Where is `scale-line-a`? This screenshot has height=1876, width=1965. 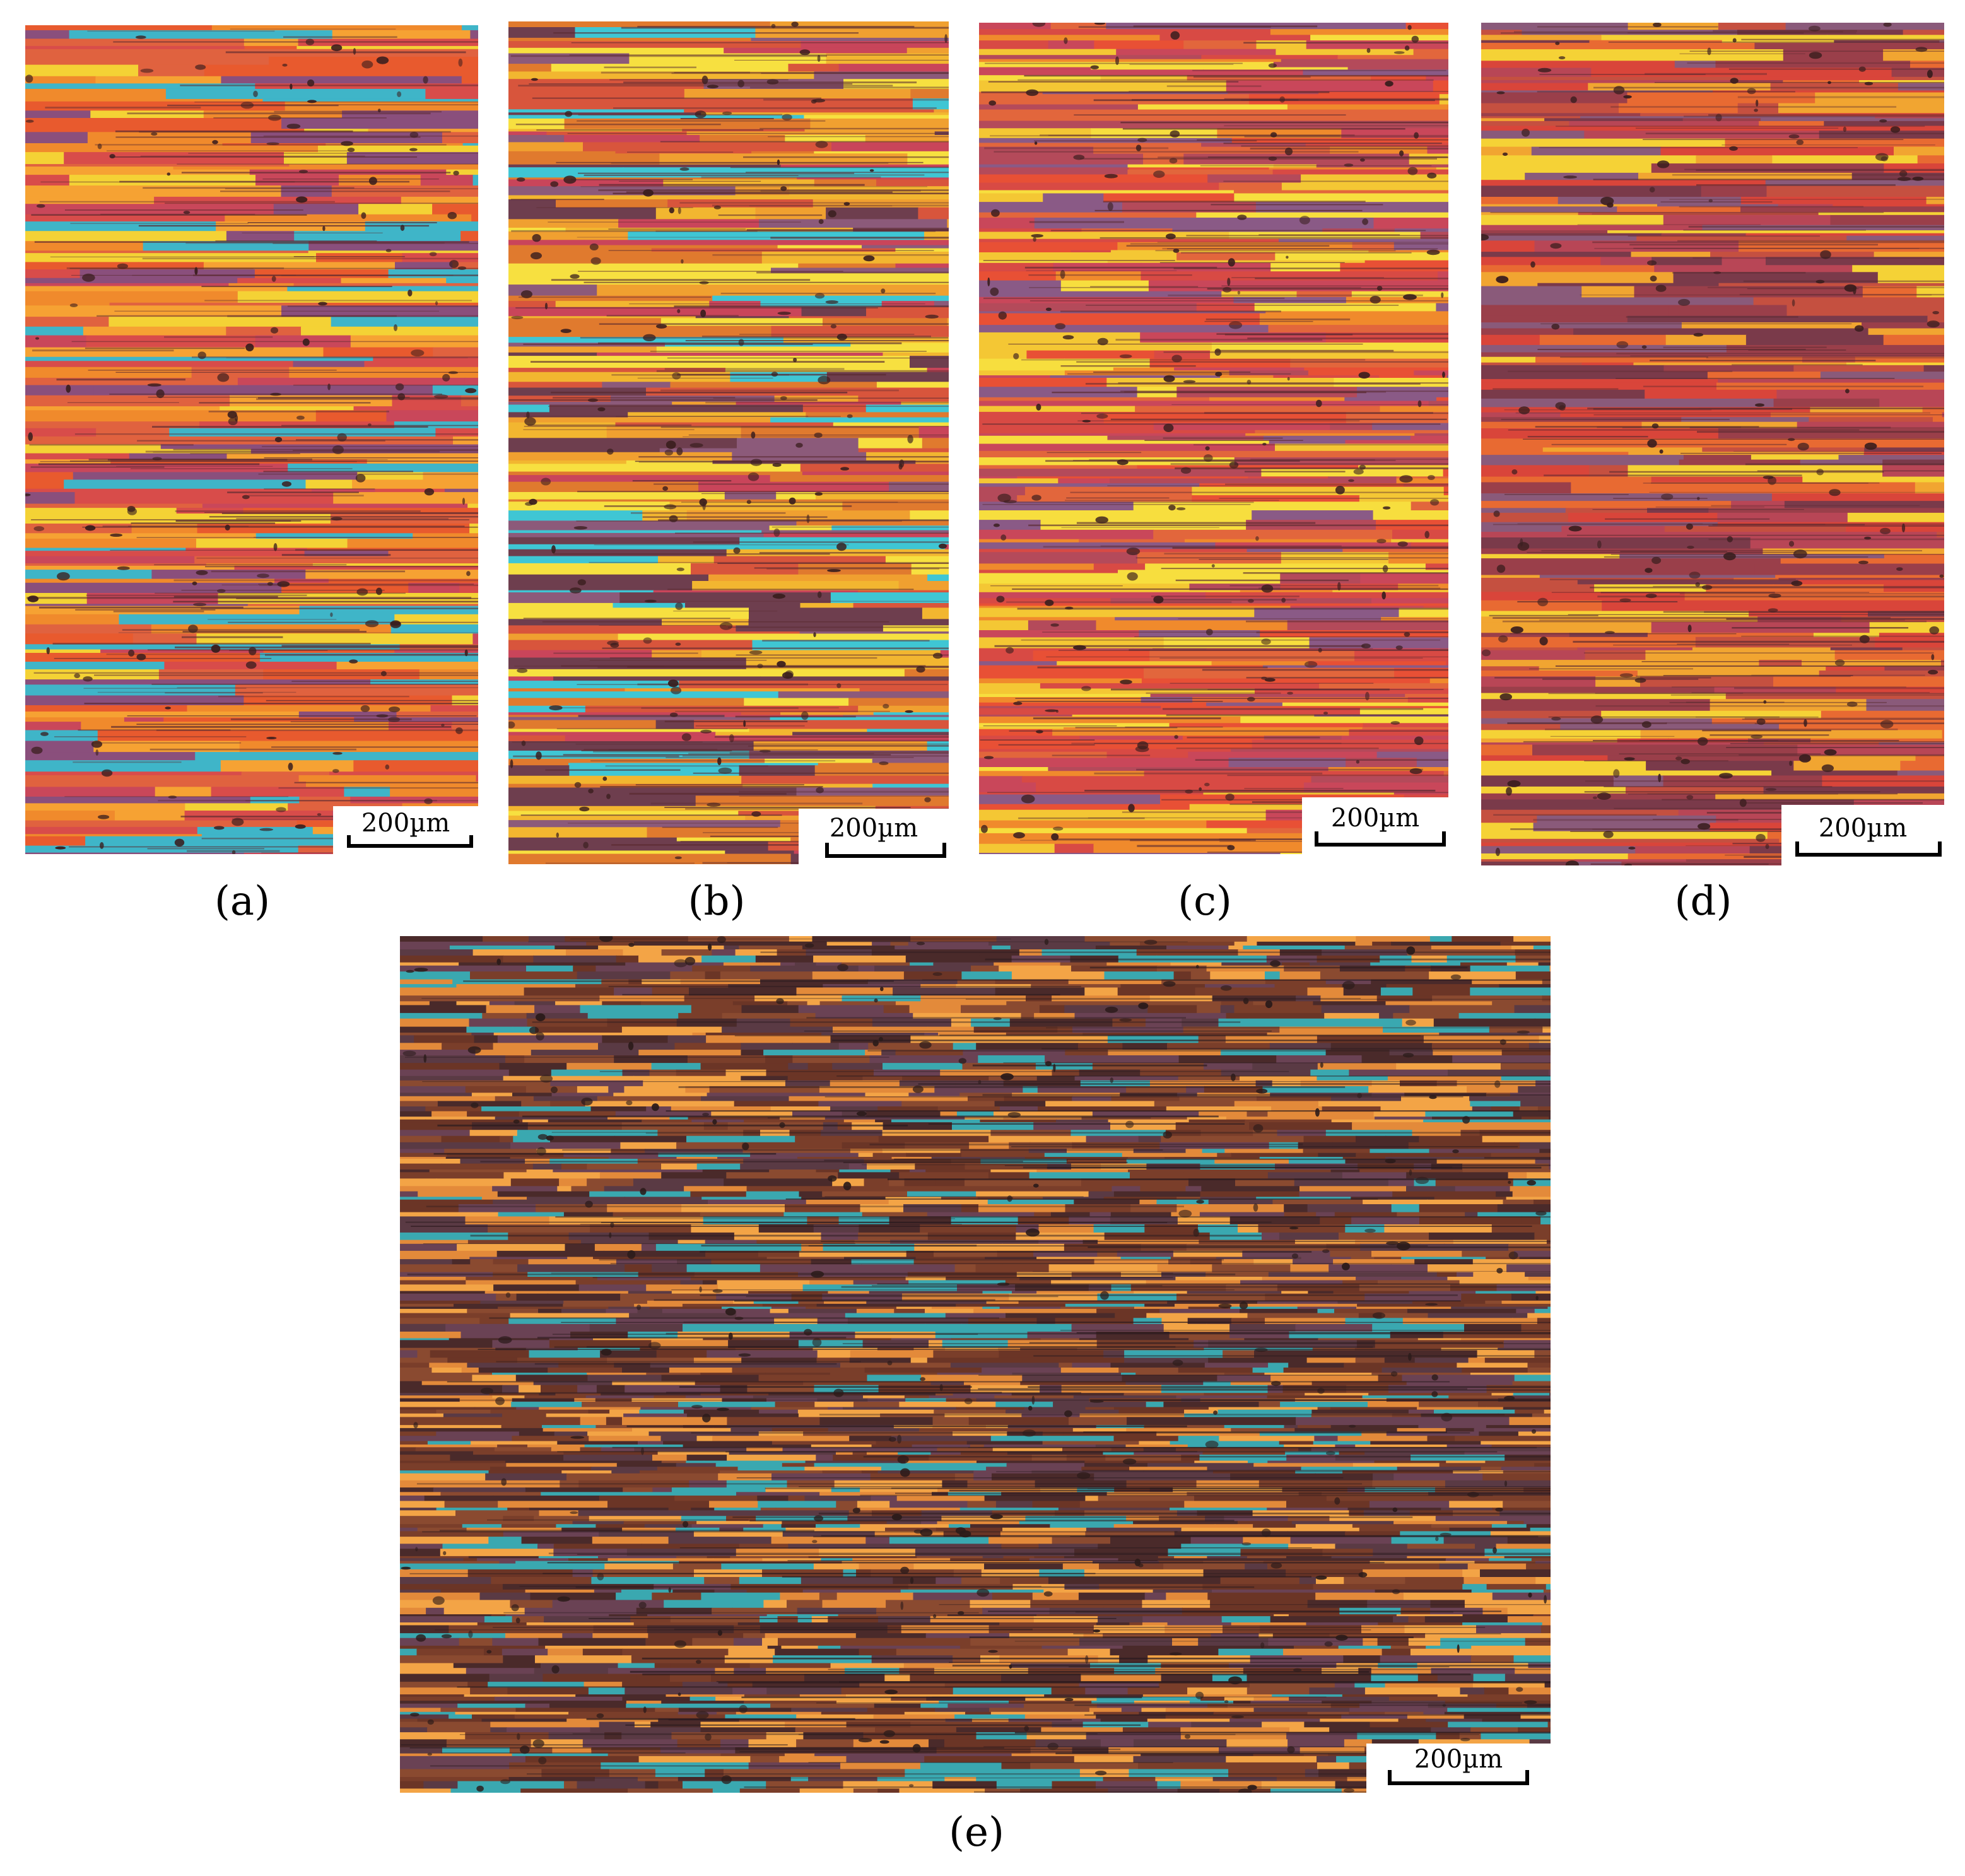
scale-line-a is located at coordinates (410, 841).